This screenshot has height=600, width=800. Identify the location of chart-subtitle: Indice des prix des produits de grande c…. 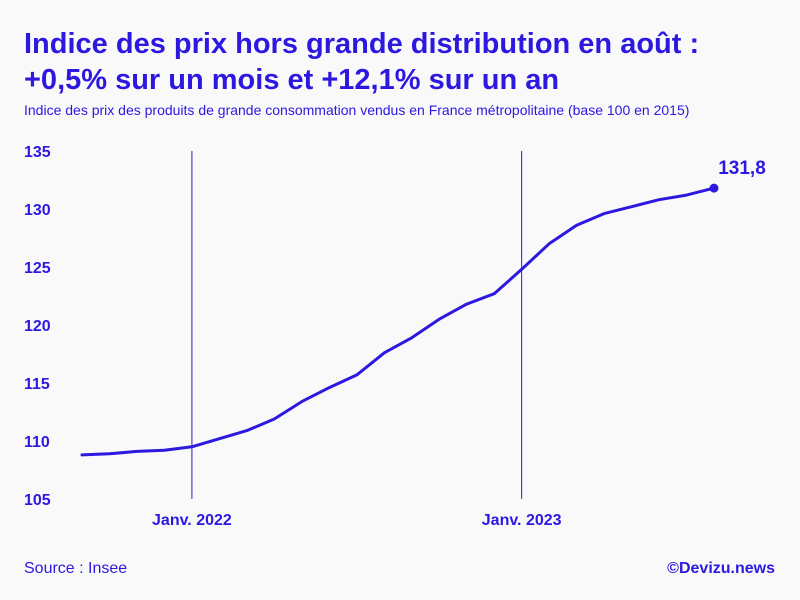
(357, 110).